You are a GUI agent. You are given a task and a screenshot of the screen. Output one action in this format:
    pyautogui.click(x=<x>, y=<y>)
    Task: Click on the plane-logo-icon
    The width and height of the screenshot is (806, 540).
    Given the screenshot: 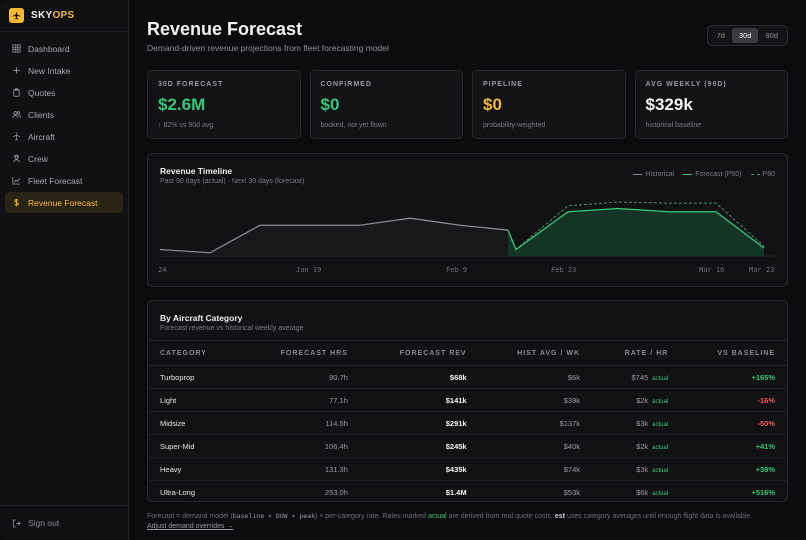 What is the action you would take?
    pyautogui.click(x=16, y=15)
    